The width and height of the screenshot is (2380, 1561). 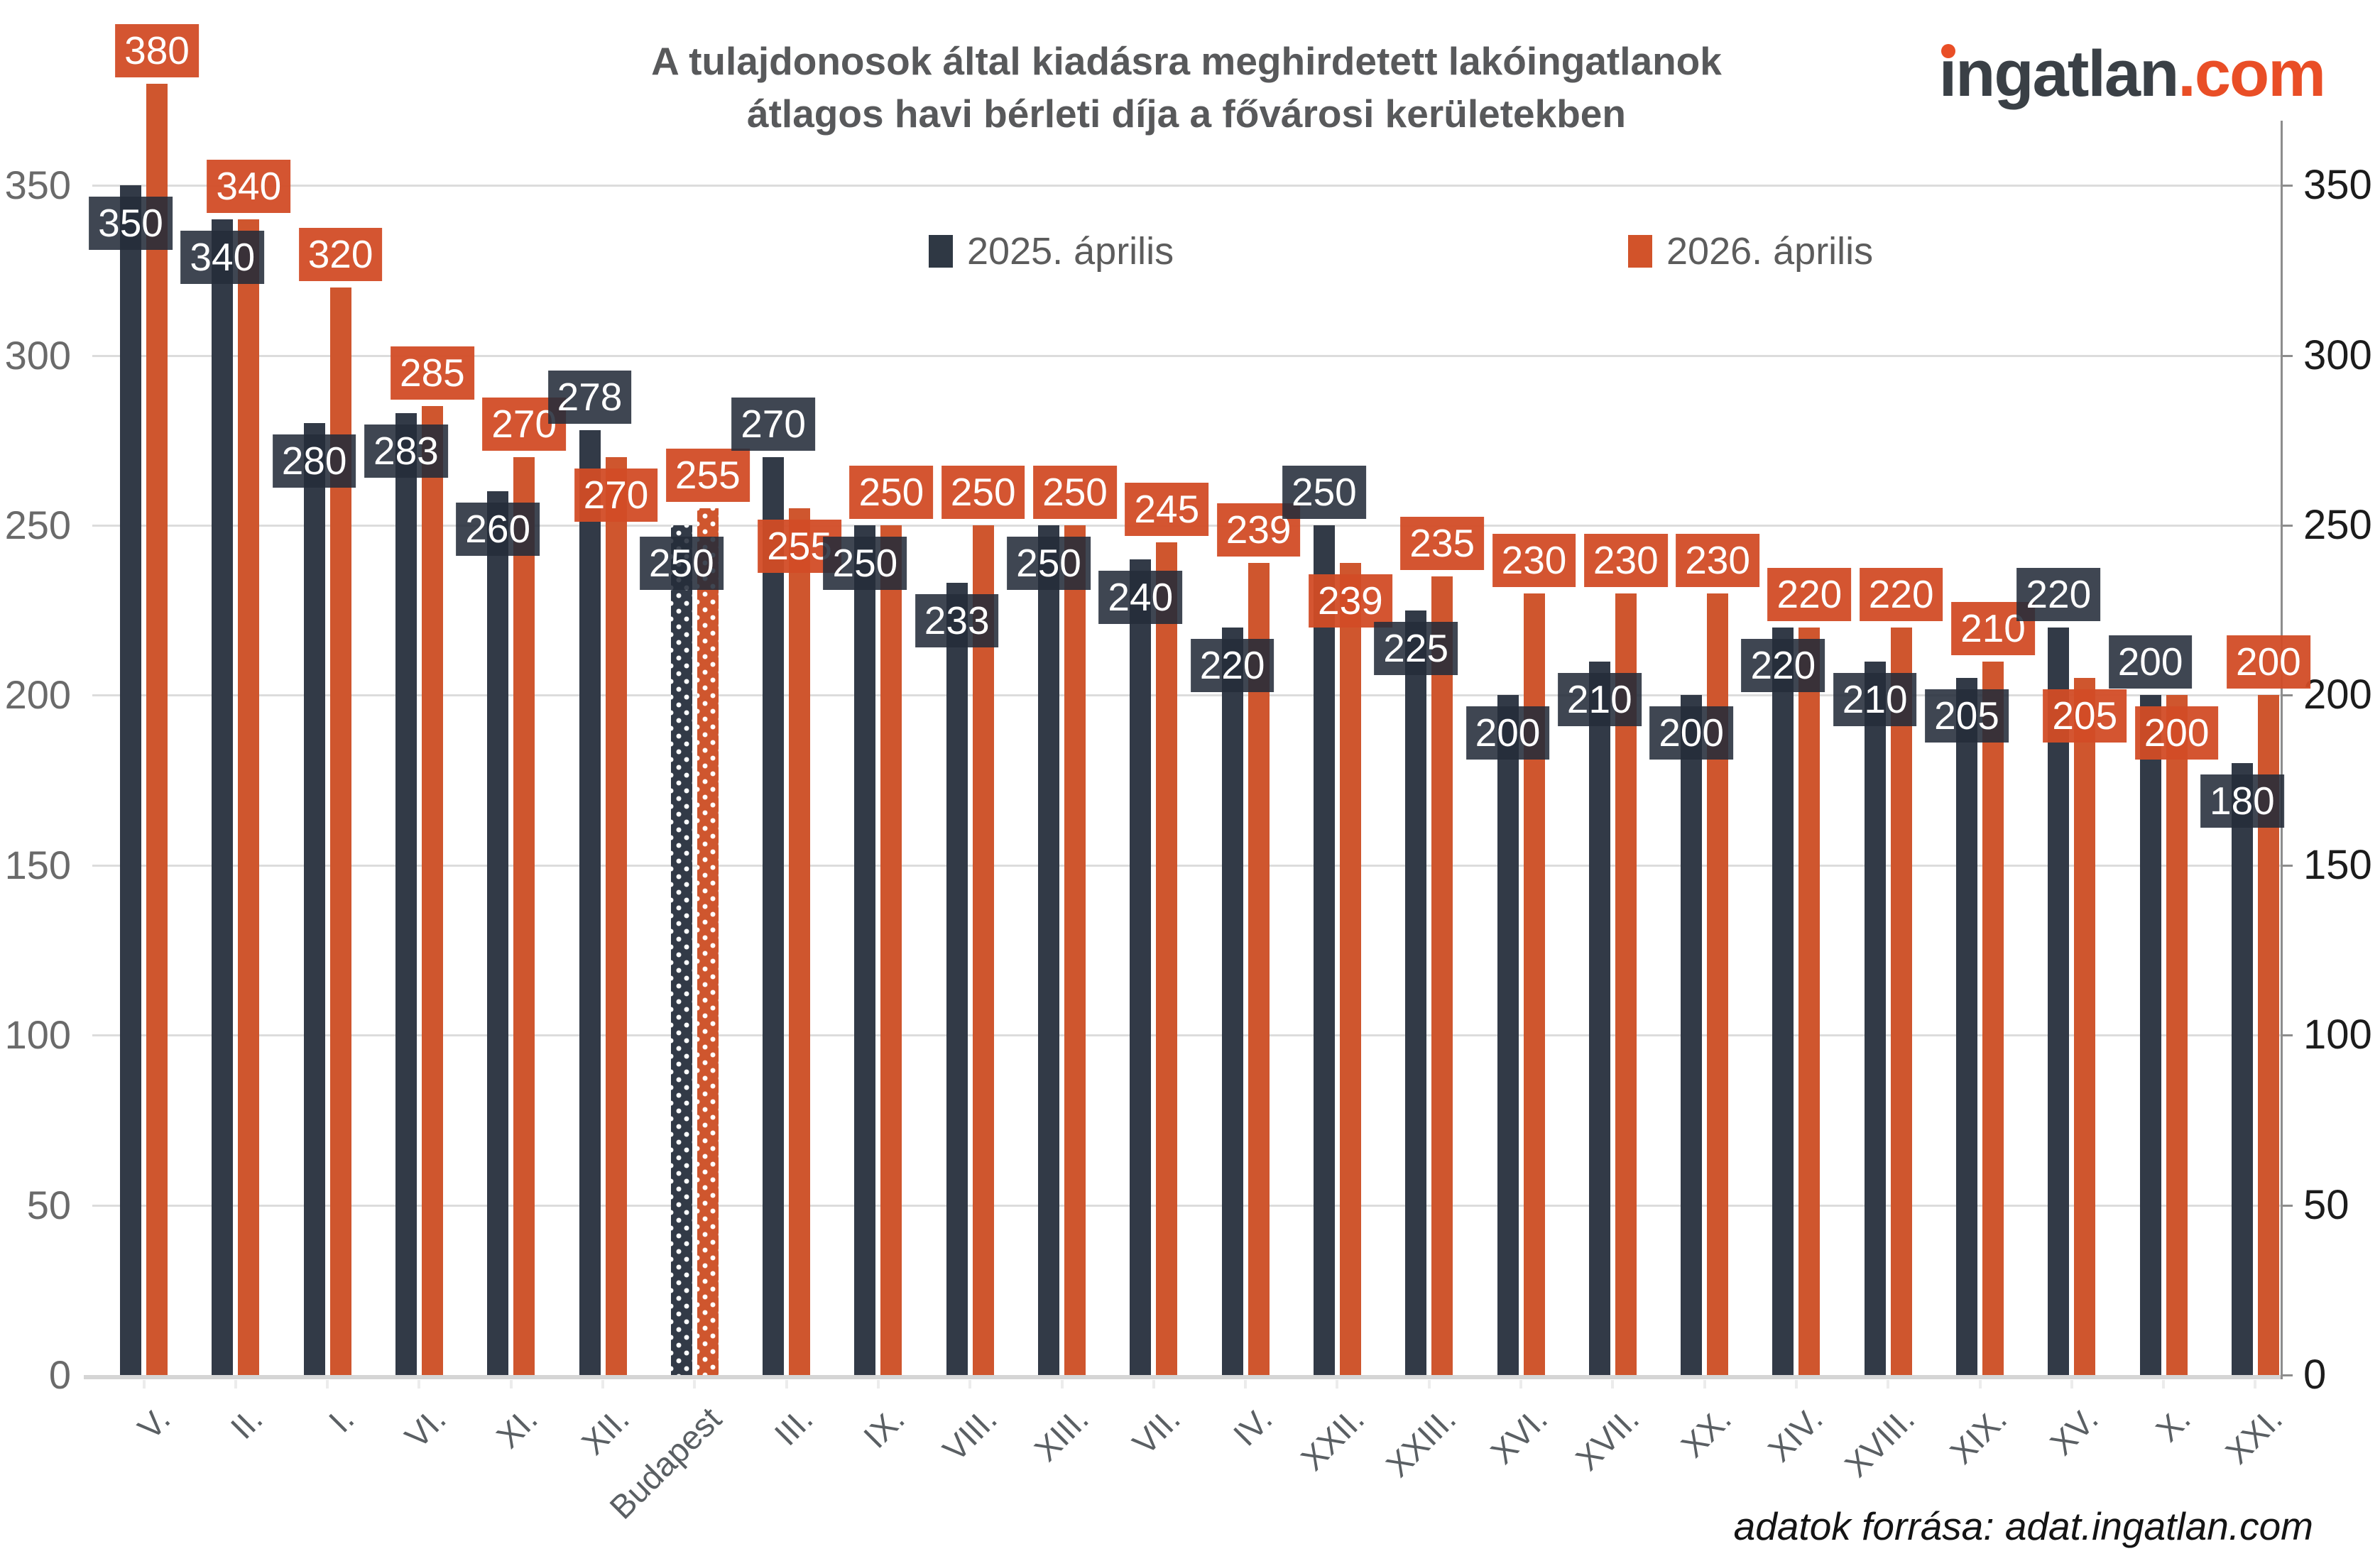 I want to click on x-axis-tick-XVIII., so click(x=1889, y=1385).